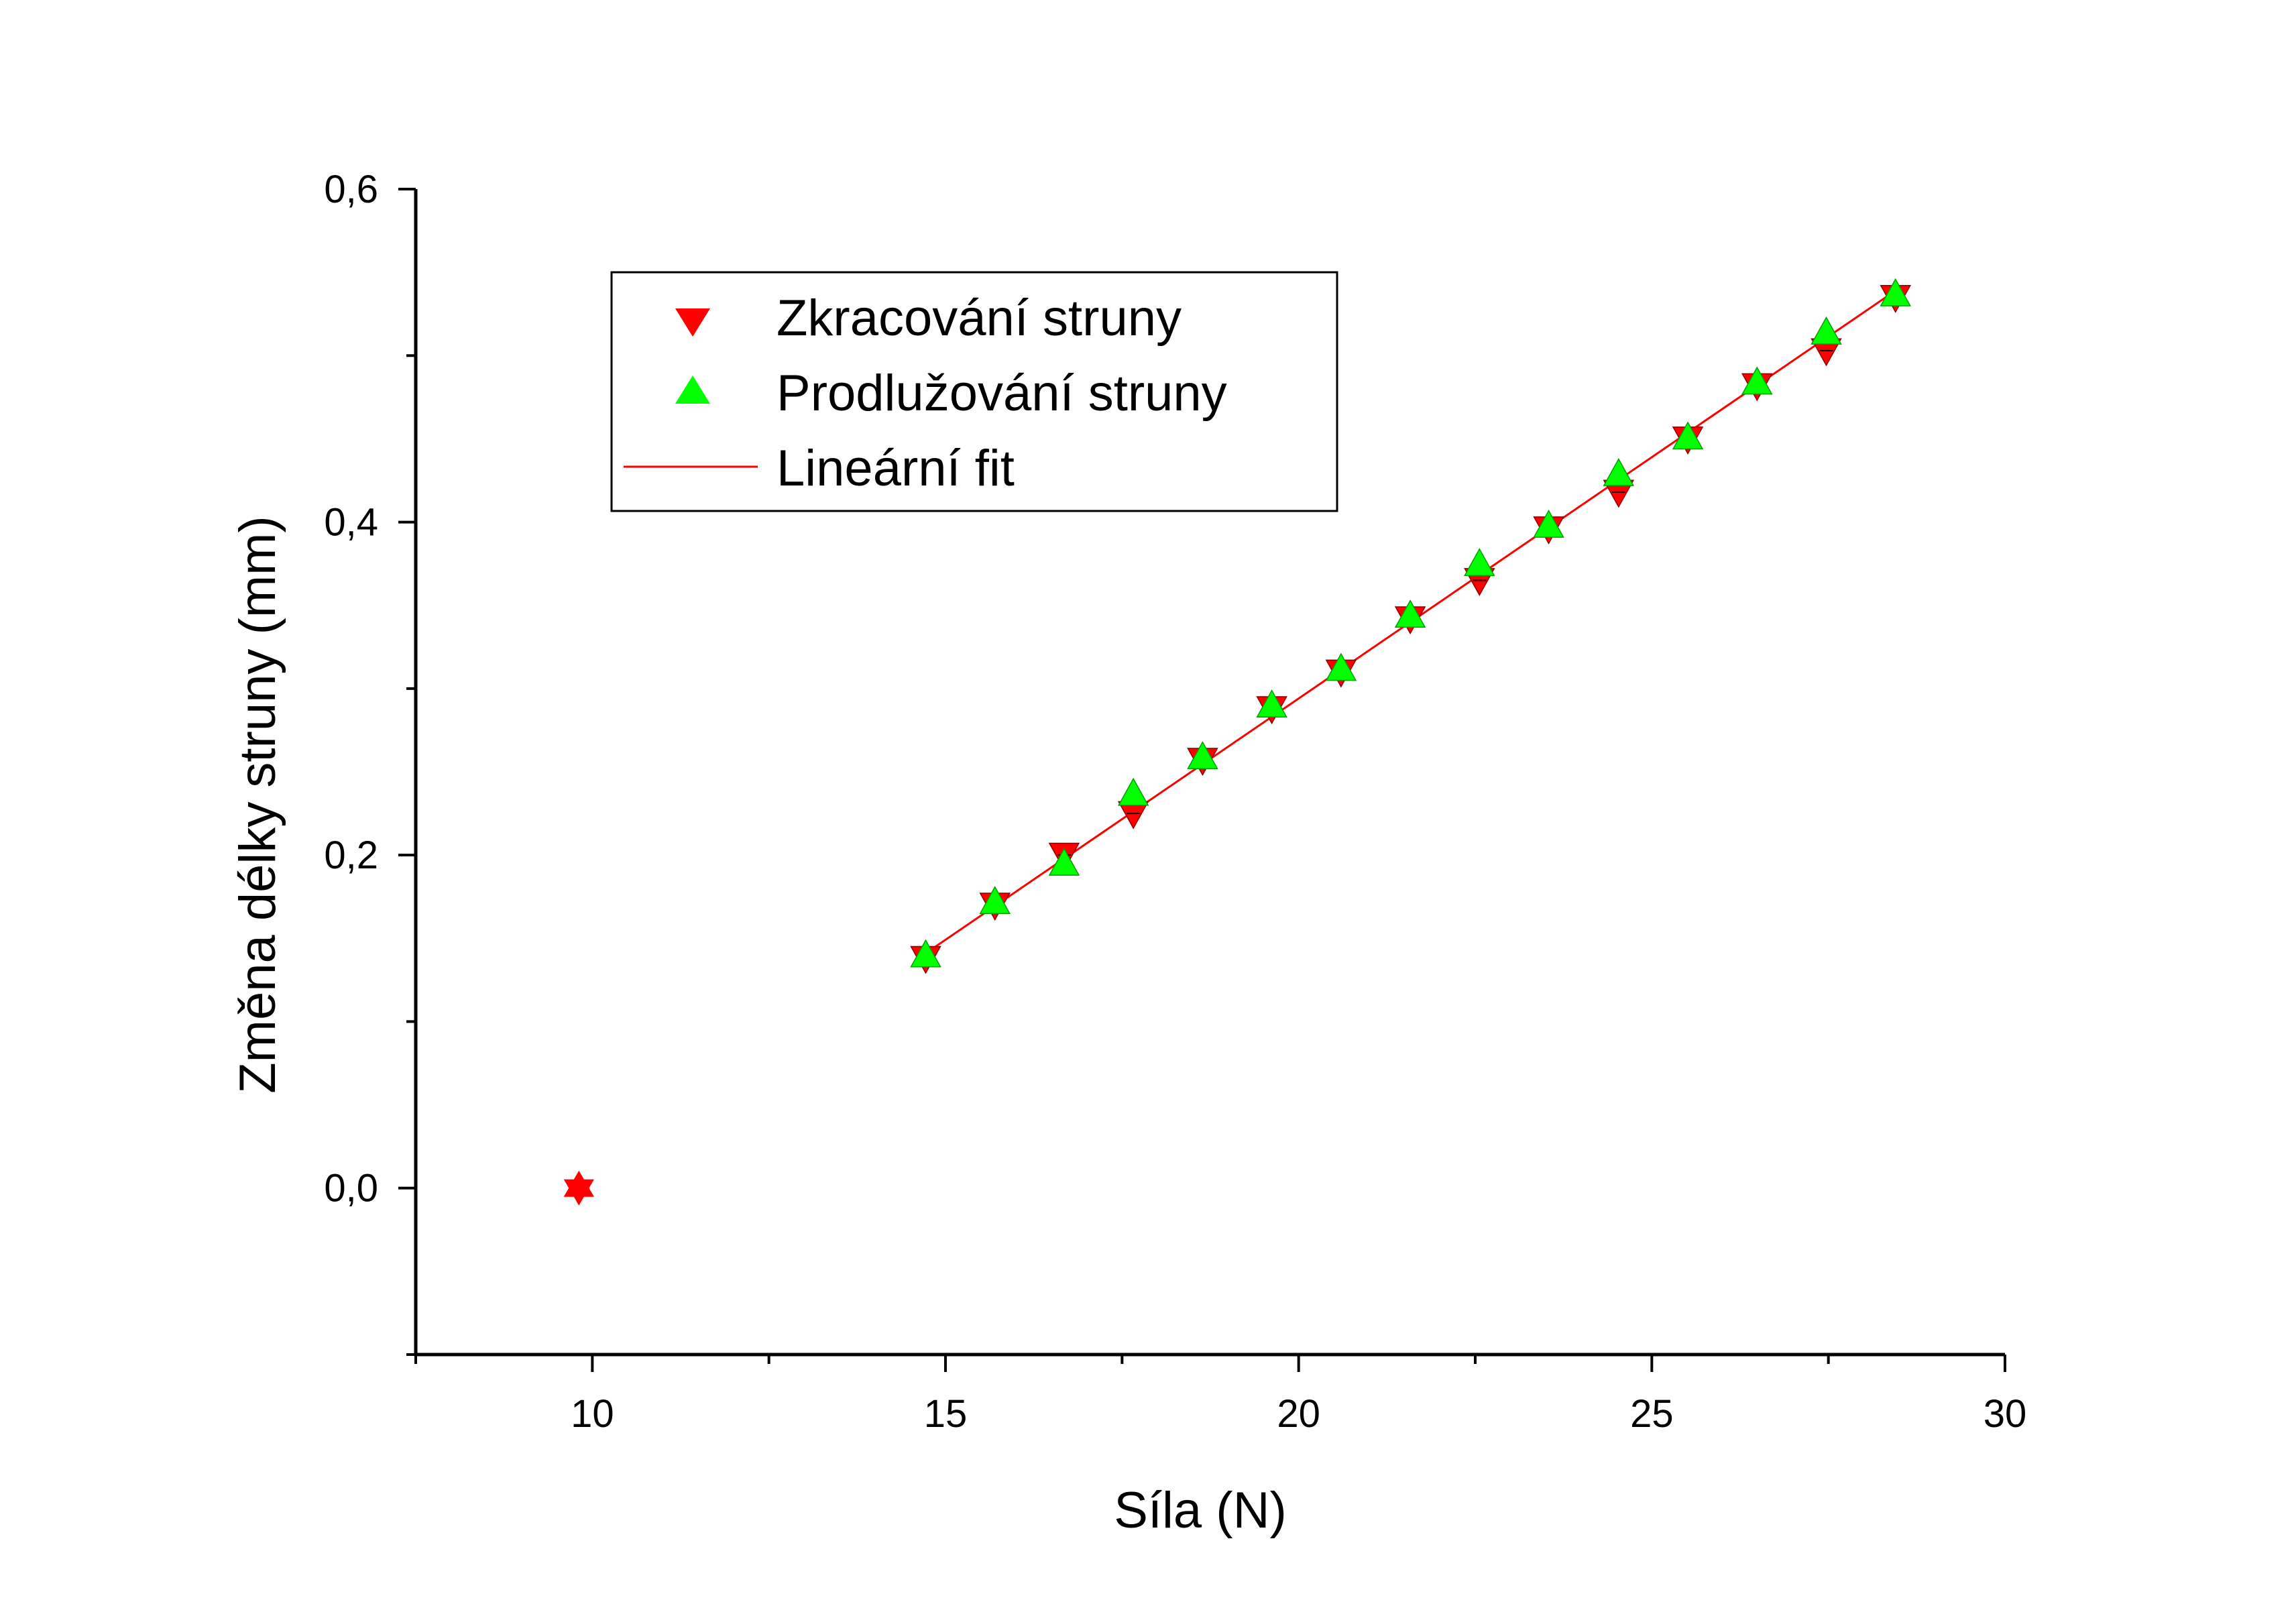  I want to click on y-tick-label: 0,4, so click(351, 523).